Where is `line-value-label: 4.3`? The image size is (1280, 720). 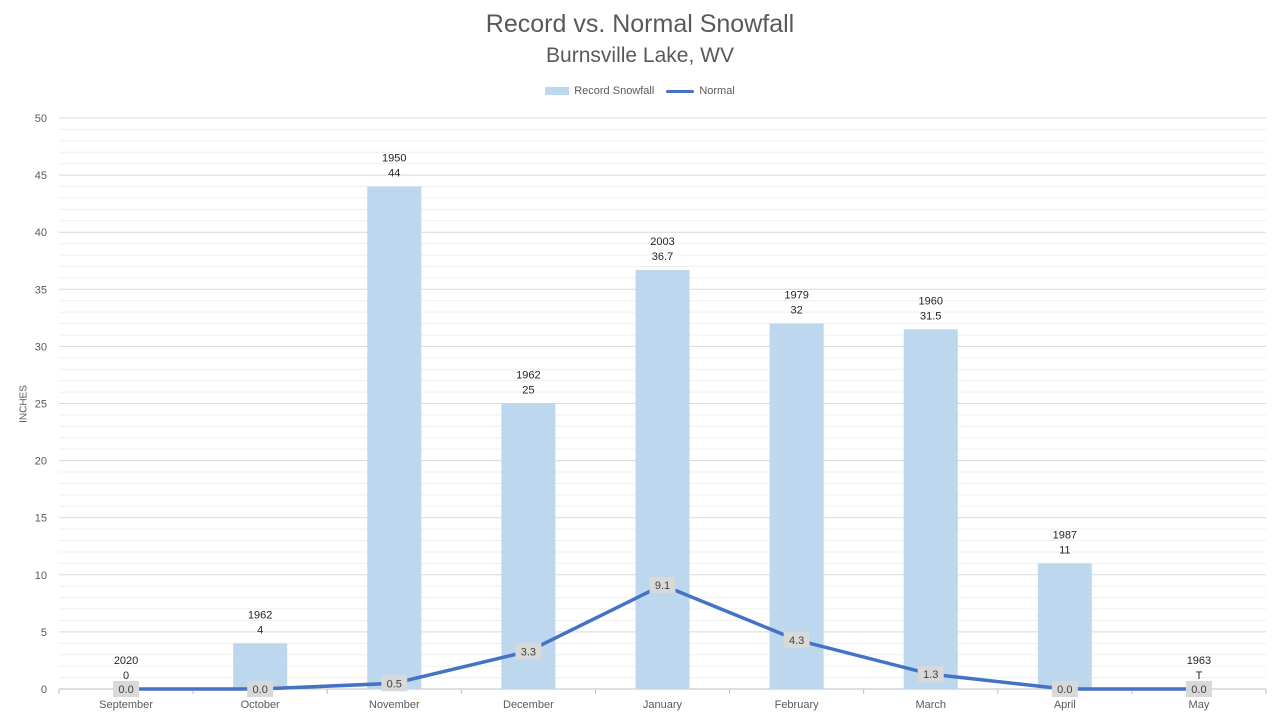 line-value-label: 4.3 is located at coordinates (796, 641).